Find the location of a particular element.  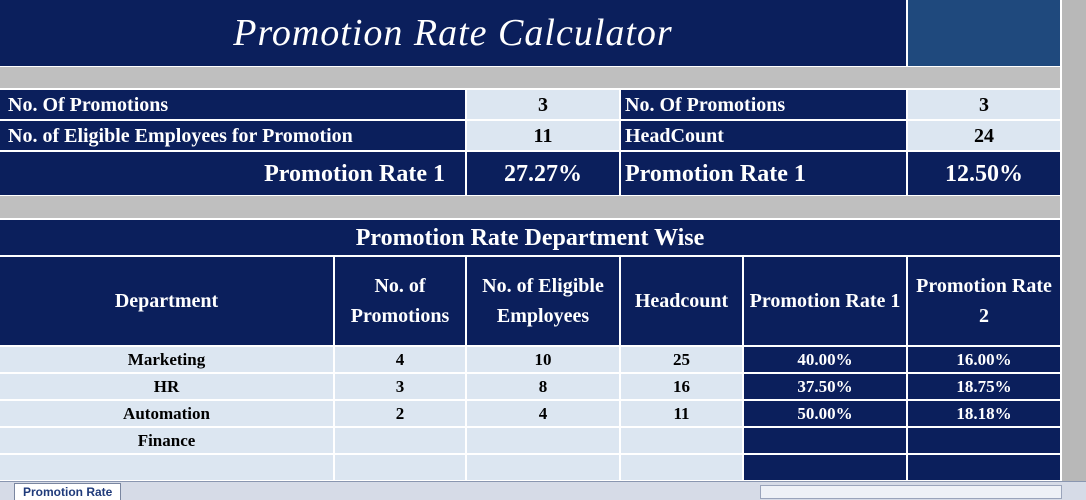

table-cell: 18.75% is located at coordinates (984, 386).